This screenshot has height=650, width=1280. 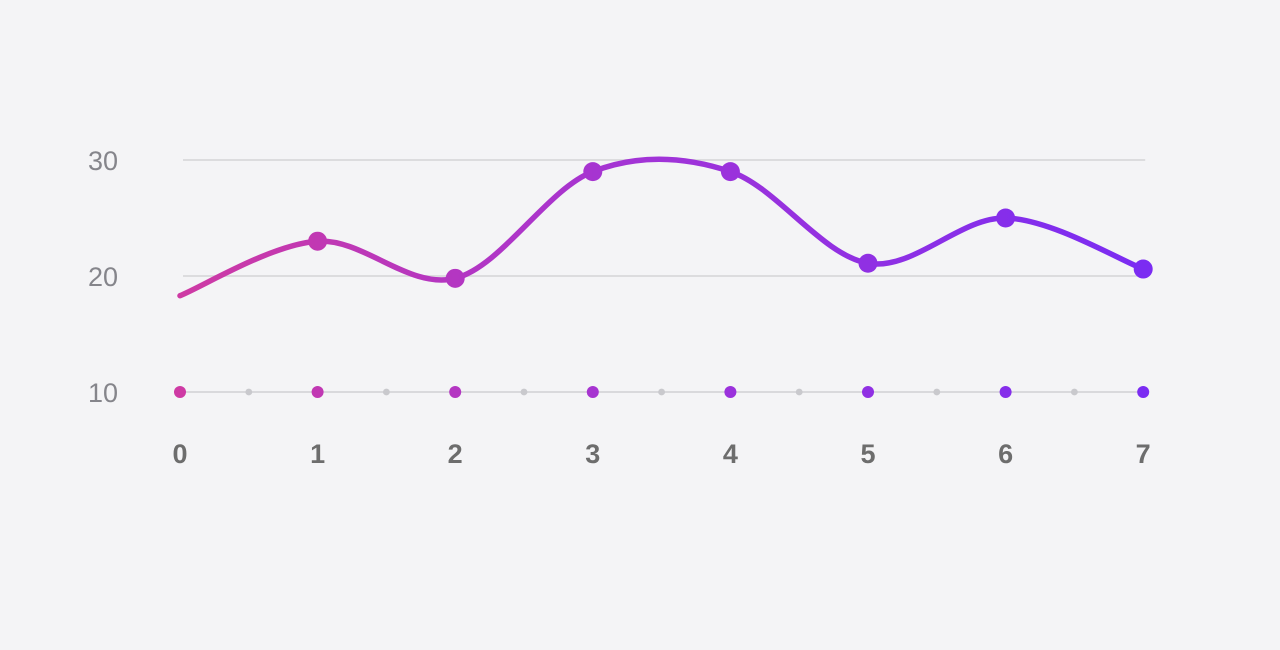 What do you see at coordinates (730, 172) in the screenshot?
I see `data-point-marker-x4` at bounding box center [730, 172].